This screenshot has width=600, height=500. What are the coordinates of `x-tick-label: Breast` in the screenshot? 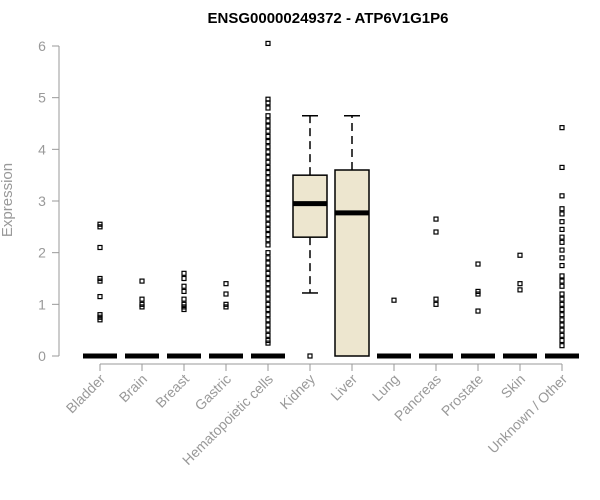 It's located at (172, 391).